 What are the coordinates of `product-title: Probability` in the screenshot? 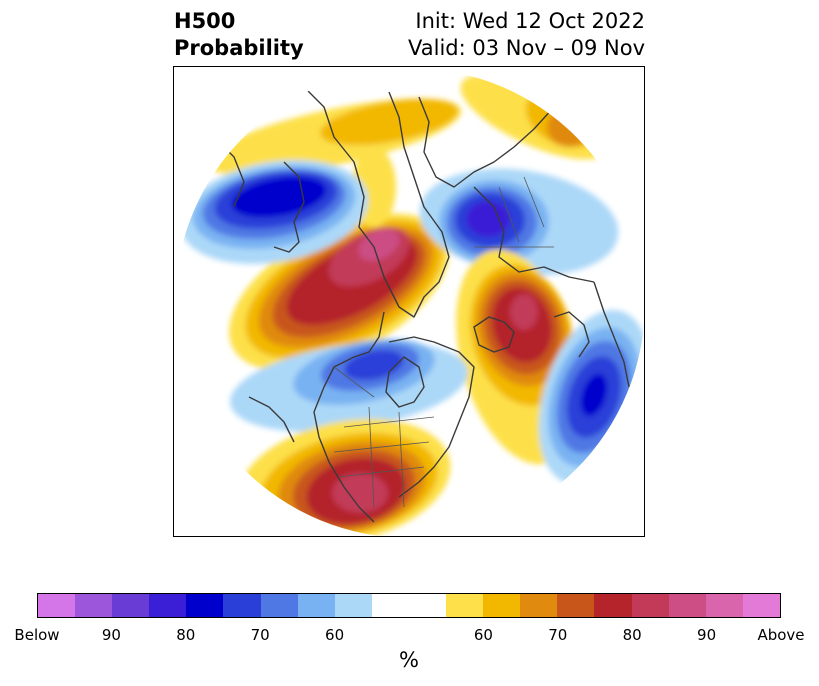 It's located at (239, 48).